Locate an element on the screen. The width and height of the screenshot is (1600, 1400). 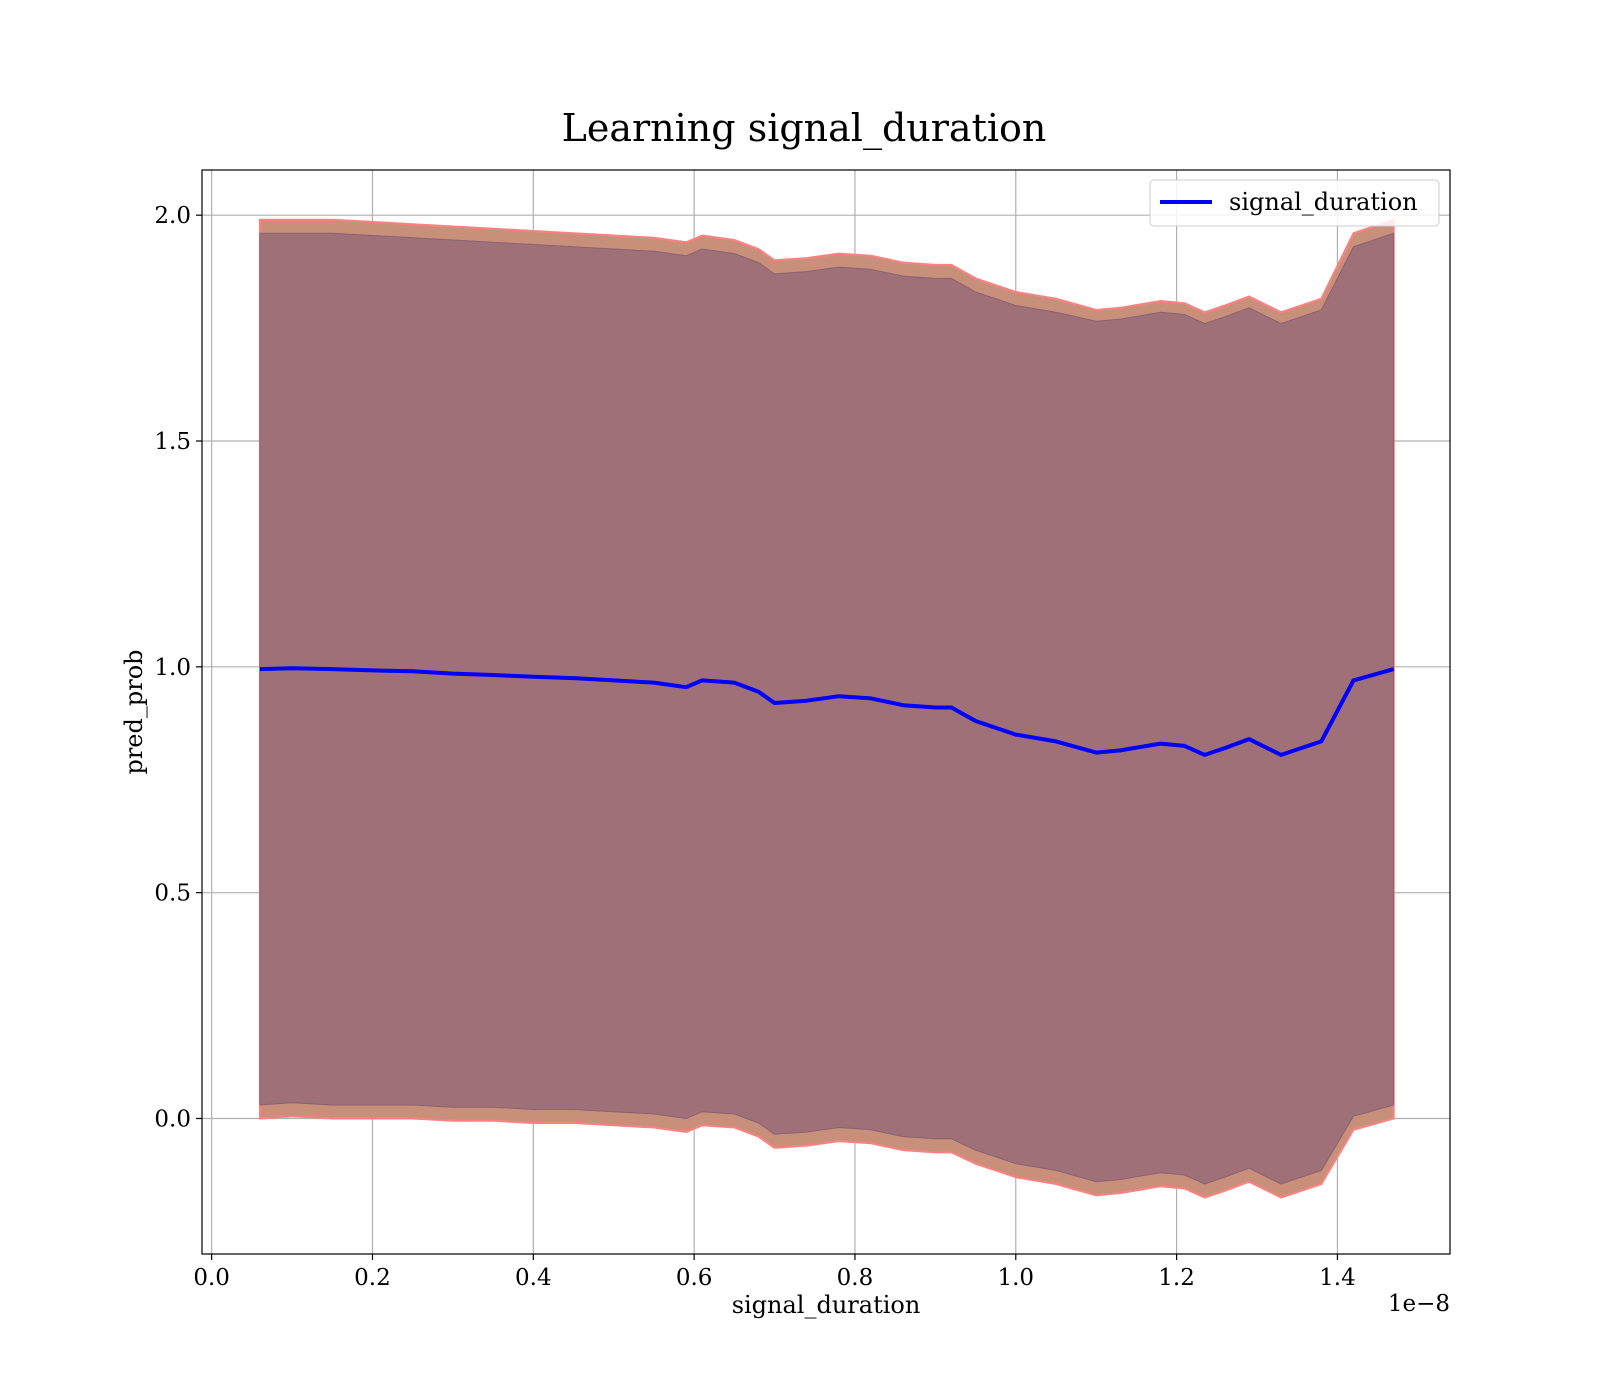
x-tick-label-5: 1.0 is located at coordinates (1015, 1278).